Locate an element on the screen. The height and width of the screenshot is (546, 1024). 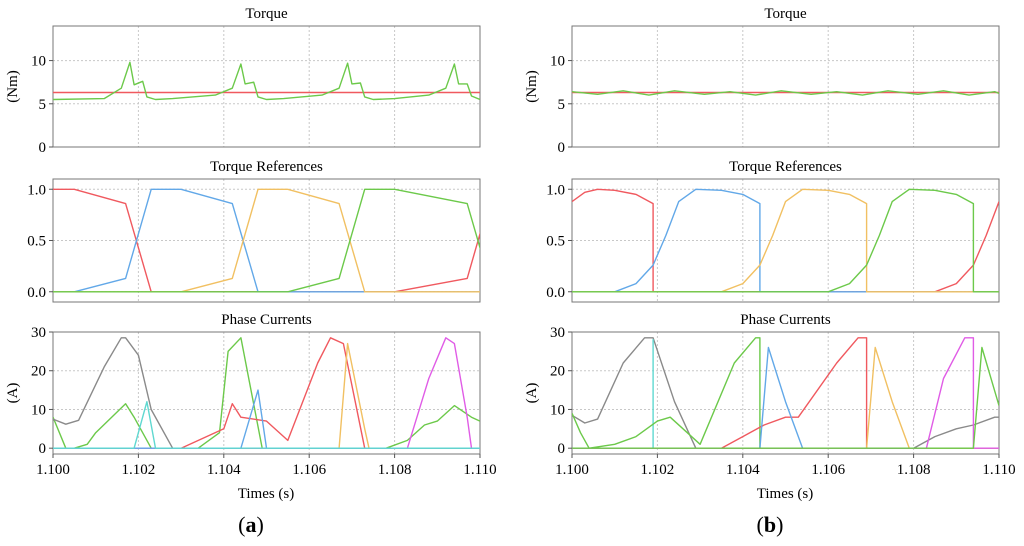
chart-4: Torque References 0.0 0.5 1.0 is located at coordinates (773, 231).